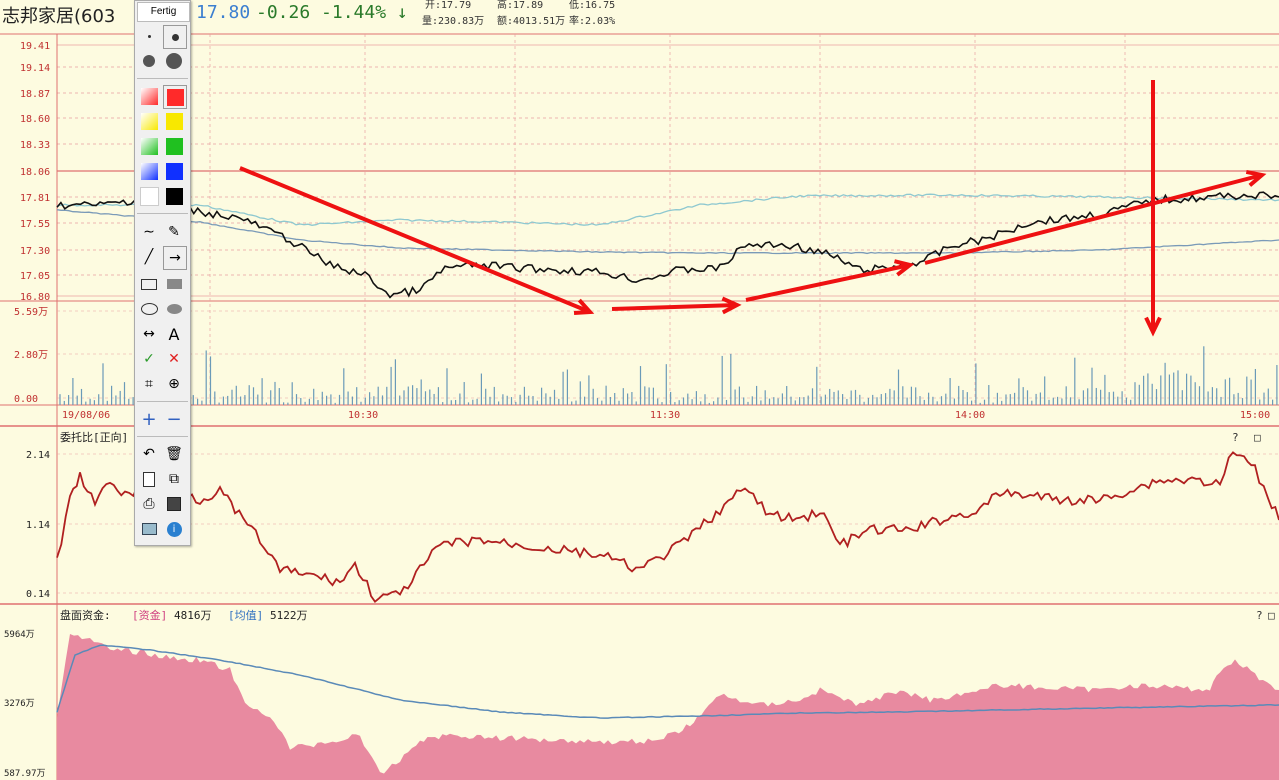 This screenshot has height=780, width=1279. What do you see at coordinates (149, 479) in the screenshot?
I see `new-page-icon` at bounding box center [149, 479].